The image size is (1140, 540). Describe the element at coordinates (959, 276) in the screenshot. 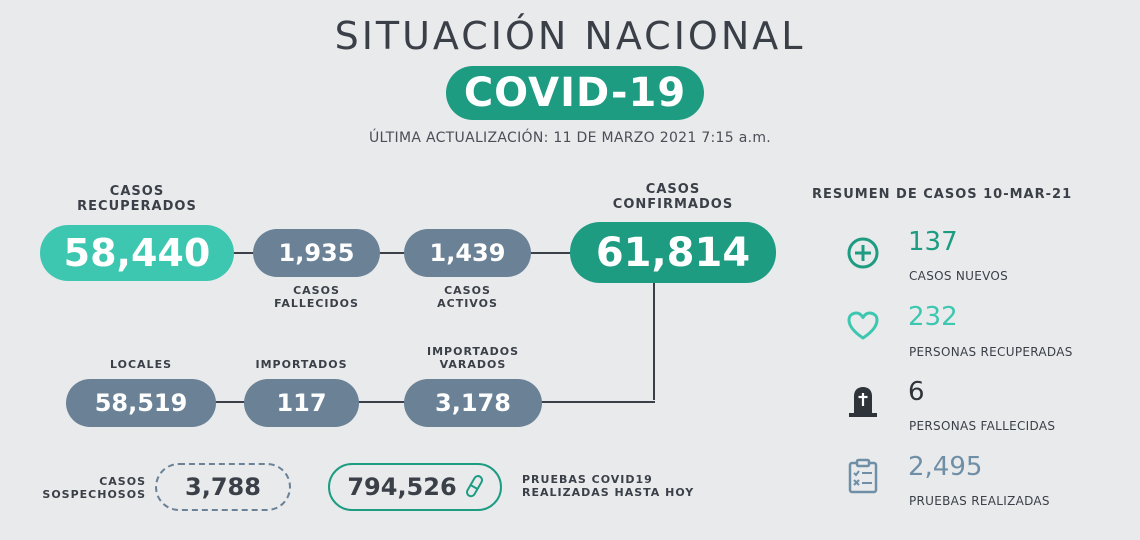

I see `new-cases-label: CASOS NUEVOS` at that location.